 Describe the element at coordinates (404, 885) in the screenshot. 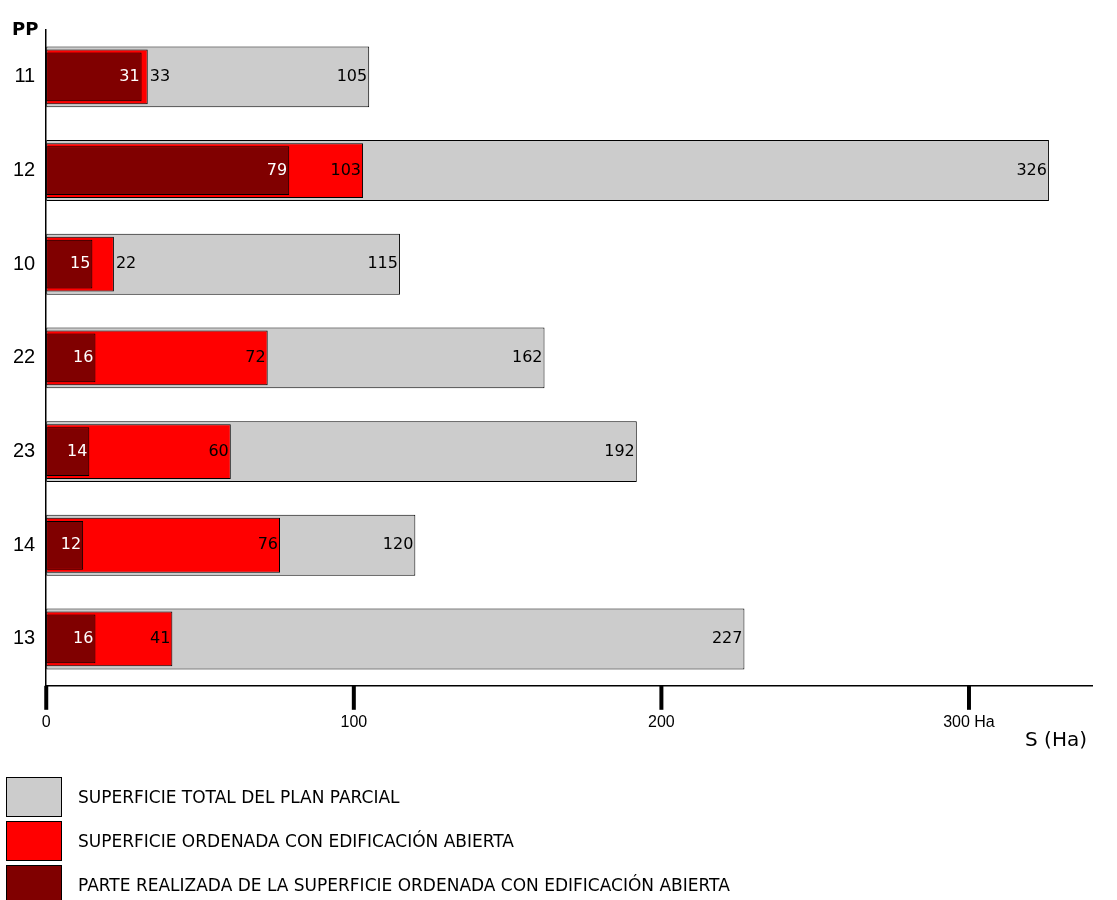

I see `legend-label: PARTE REALIZADA DE LA SUPERFICIE ORDENADA CON EDIFICACIÓN ABIERTA` at that location.